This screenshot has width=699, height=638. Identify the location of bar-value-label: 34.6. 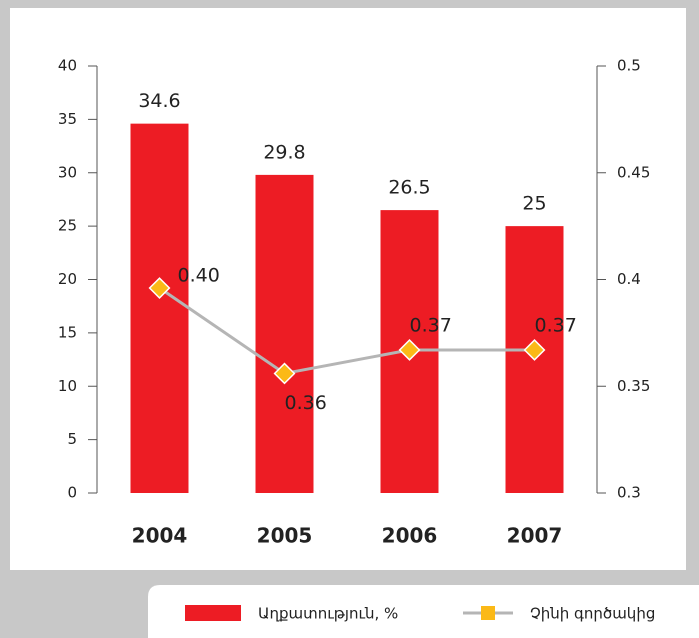
(159, 101).